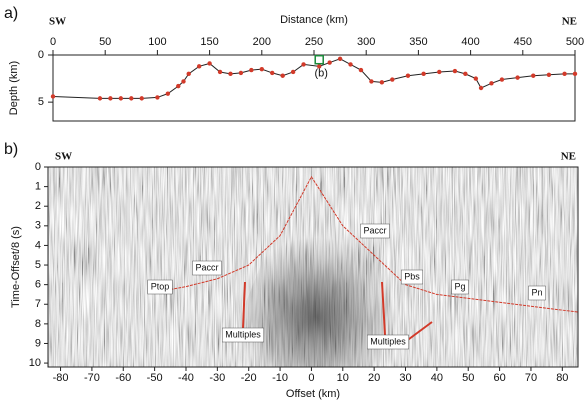 This screenshot has height=404, width=588. Describe the element at coordinates (160, 286) in the screenshot. I see `annotation: Ptop` at that location.